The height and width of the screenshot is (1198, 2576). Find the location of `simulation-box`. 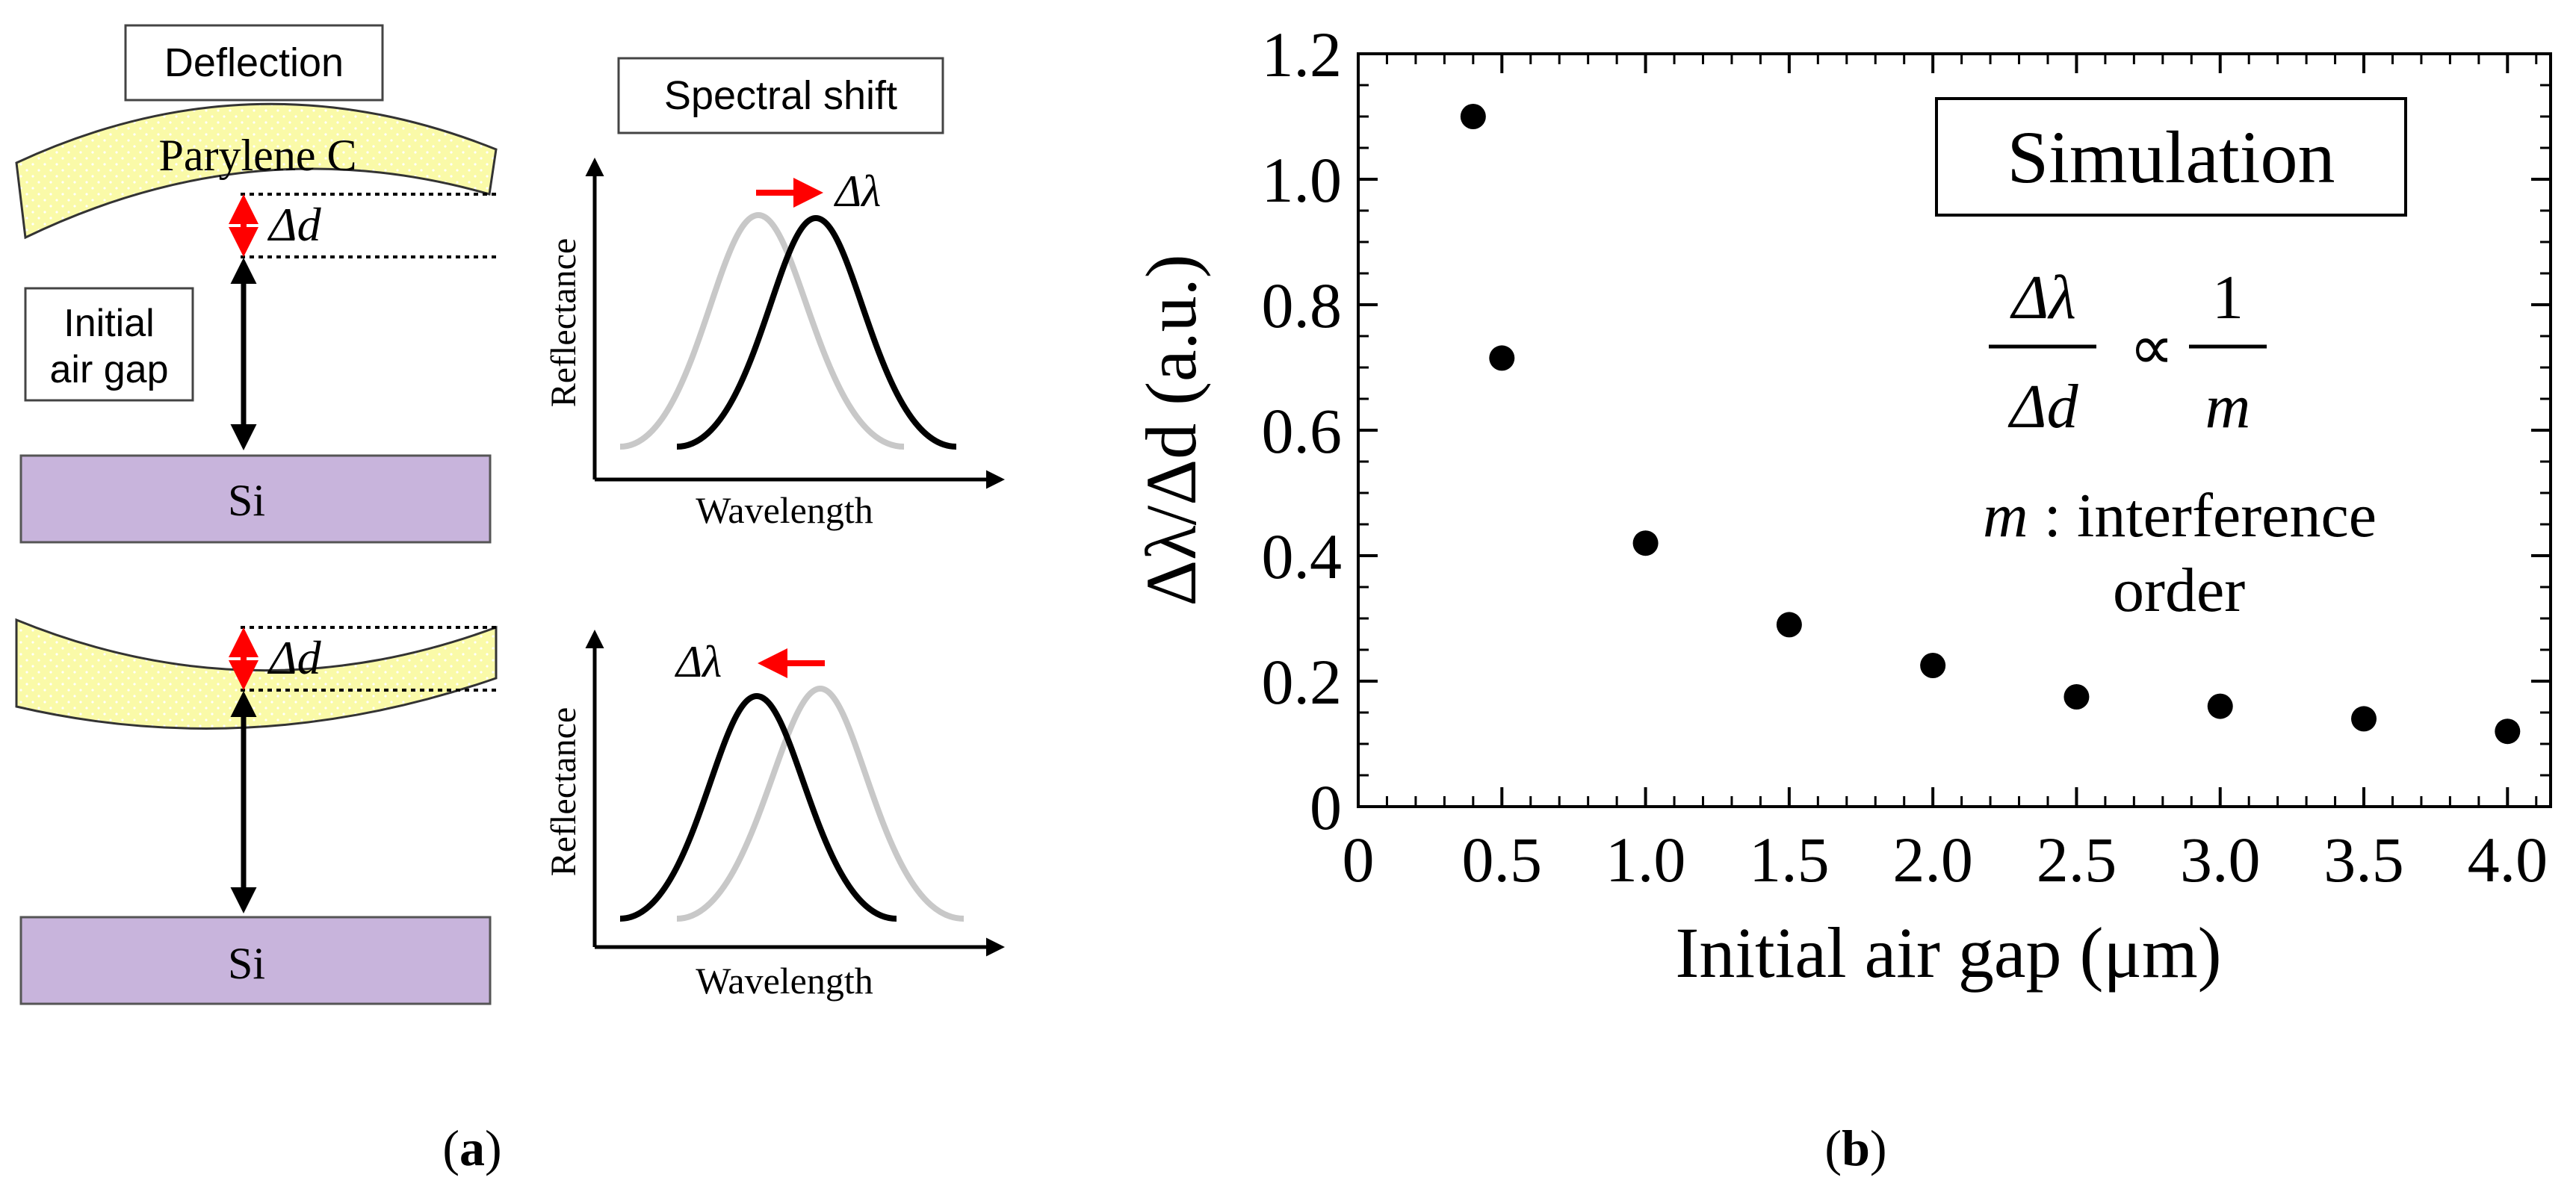

simulation-box is located at coordinates (2171, 157).